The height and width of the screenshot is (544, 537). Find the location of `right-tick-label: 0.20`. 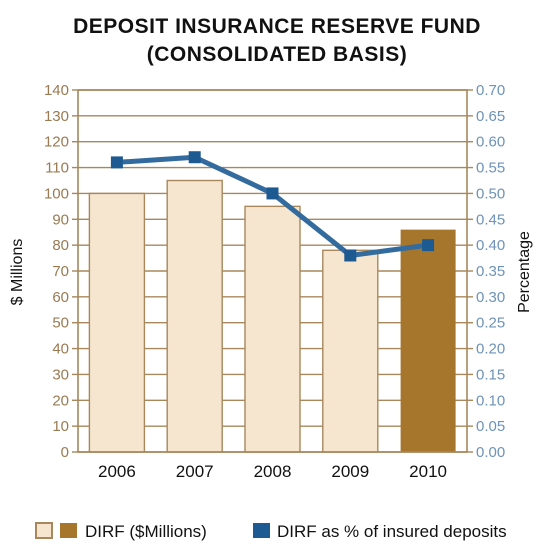

right-tick-label: 0.20 is located at coordinates (490, 349).